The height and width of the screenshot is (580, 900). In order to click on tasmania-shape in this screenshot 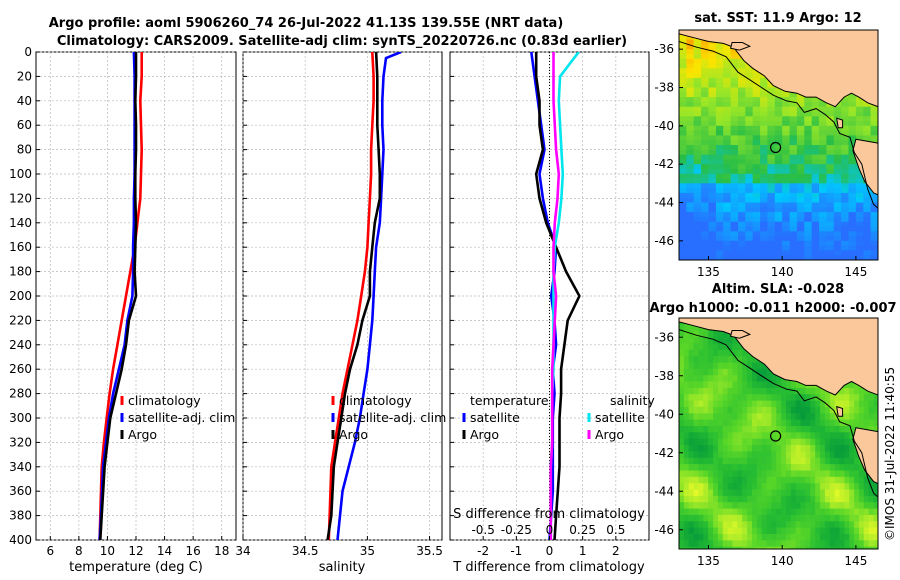, I will do `click(865, 167)`.